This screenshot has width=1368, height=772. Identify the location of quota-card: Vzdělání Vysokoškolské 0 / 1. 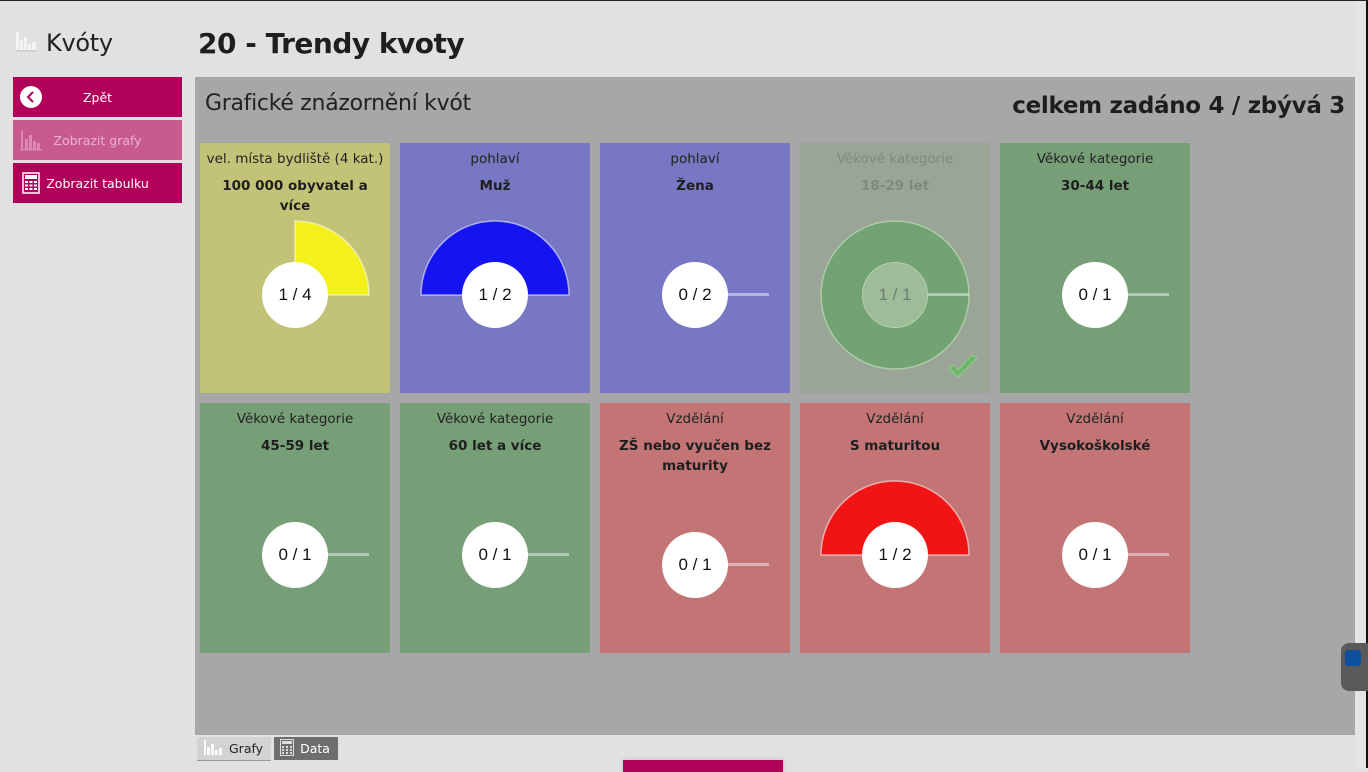
(1095, 528).